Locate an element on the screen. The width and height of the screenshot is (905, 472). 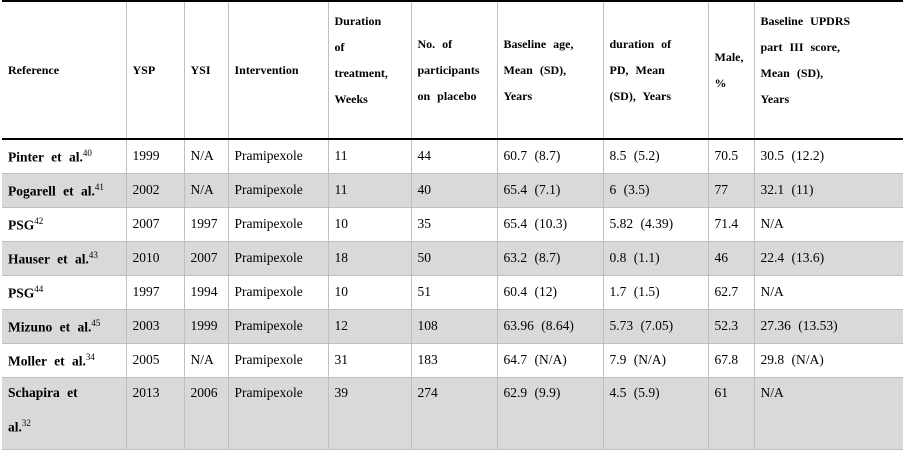
cell-ysp: 2010 is located at coordinates (154, 258).